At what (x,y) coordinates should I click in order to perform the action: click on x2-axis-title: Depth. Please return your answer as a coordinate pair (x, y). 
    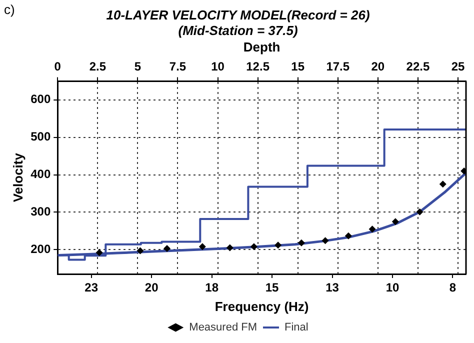
    Looking at the image, I should click on (261, 47).